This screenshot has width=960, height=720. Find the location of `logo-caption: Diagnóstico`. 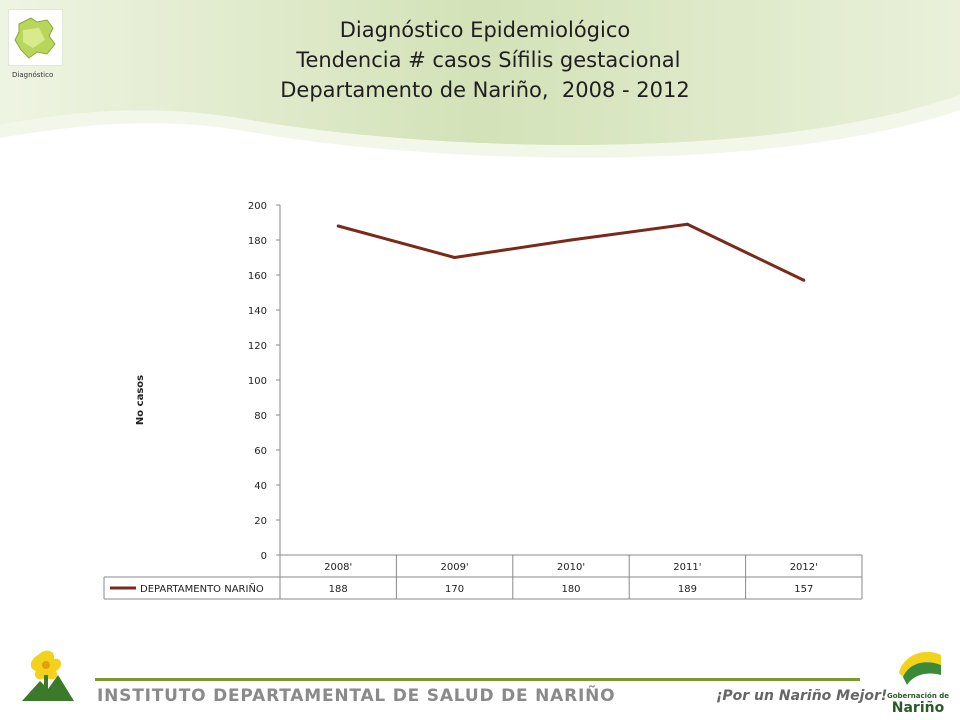

logo-caption: Diagnóstico is located at coordinates (33, 75).